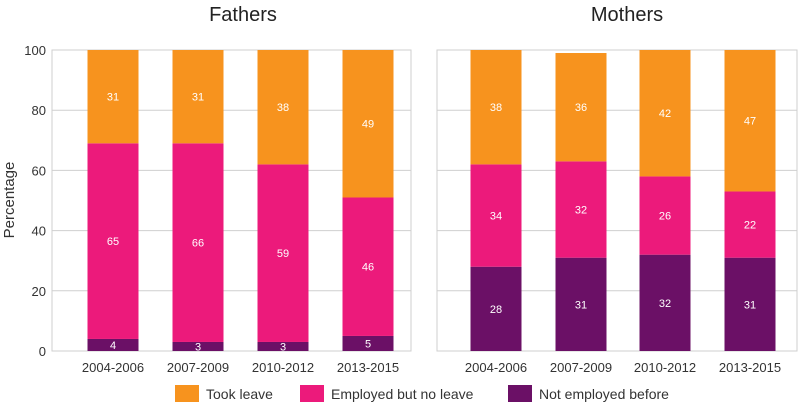  I want to click on y-axis-label: Percentage, so click(9, 200).